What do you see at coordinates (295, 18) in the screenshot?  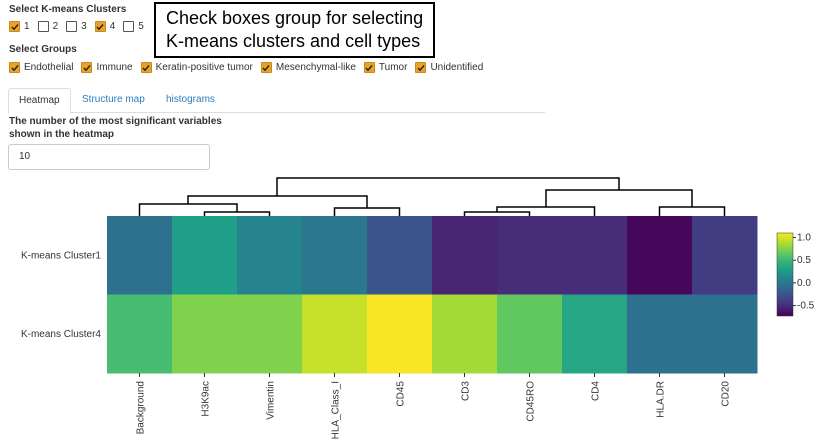 I see `annotation-line: Check boxes group for selecting` at bounding box center [295, 18].